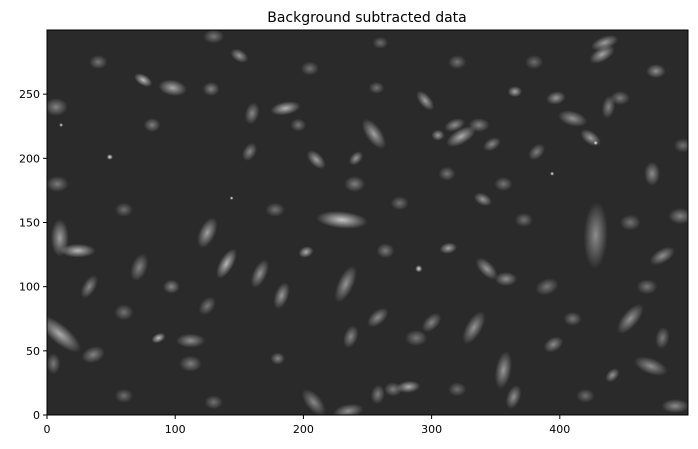 The width and height of the screenshot is (698, 449). What do you see at coordinates (33, 351) in the screenshot?
I see `y-tick-label: 50` at bounding box center [33, 351].